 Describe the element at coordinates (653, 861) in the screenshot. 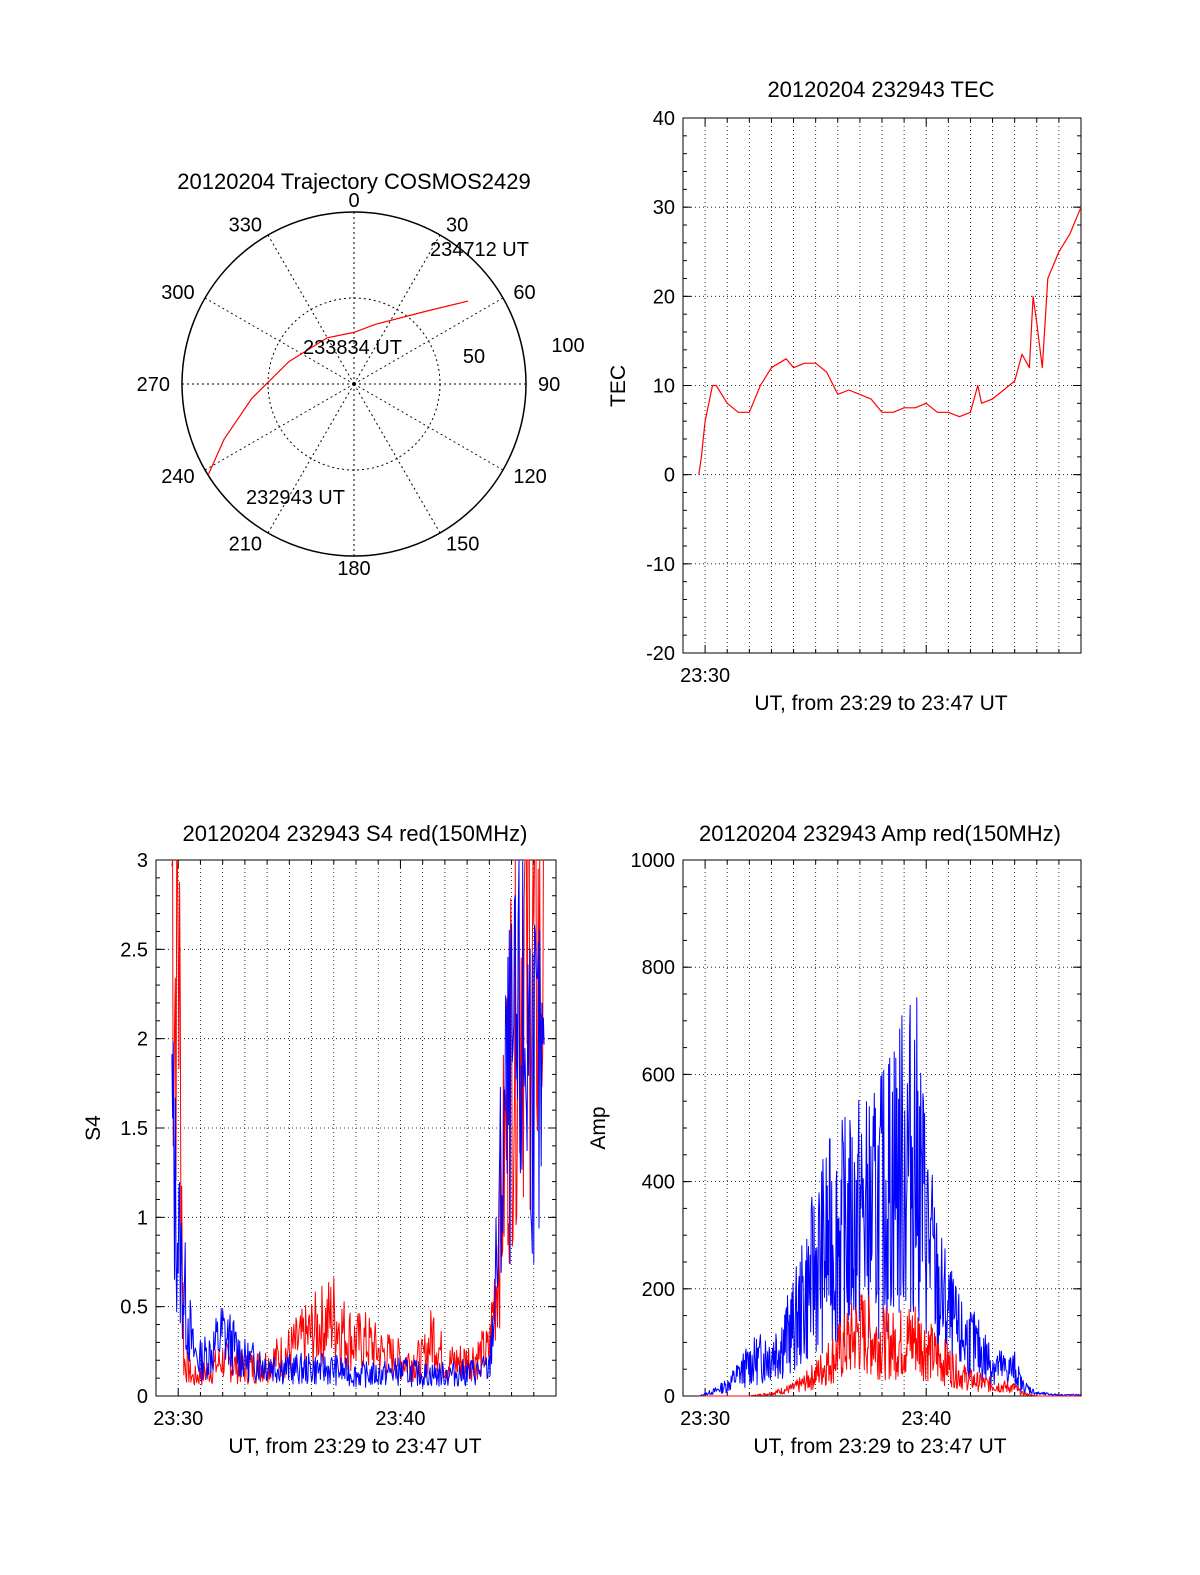

I see `amp-y-tick-label: 1000` at that location.